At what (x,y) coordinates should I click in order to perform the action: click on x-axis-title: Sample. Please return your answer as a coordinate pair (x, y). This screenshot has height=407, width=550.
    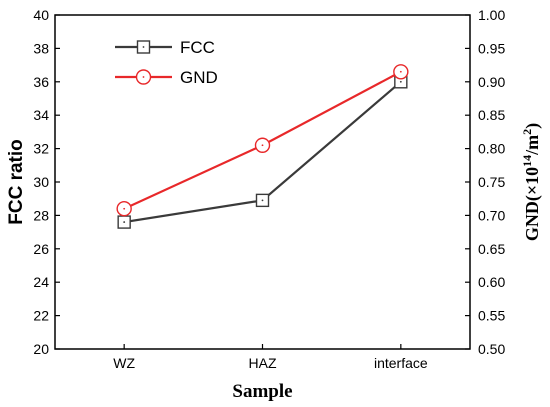
    Looking at the image, I should click on (262, 391).